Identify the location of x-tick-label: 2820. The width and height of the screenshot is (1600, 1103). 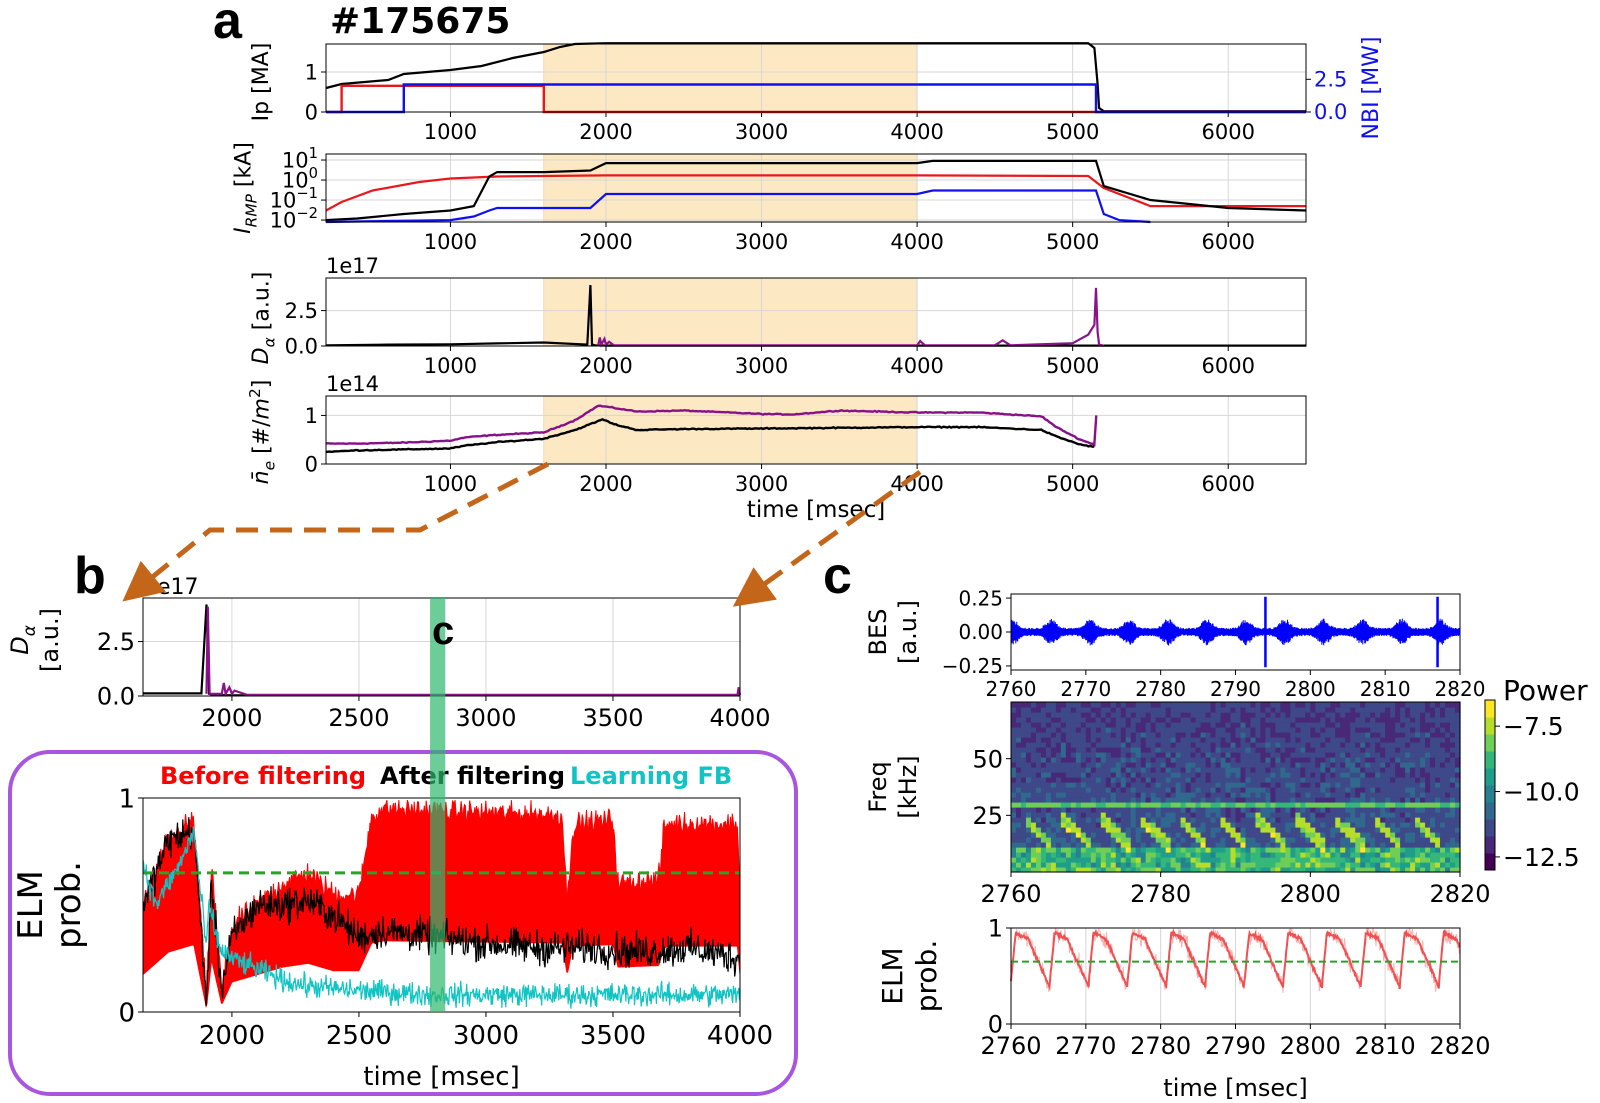
(1459, 1046).